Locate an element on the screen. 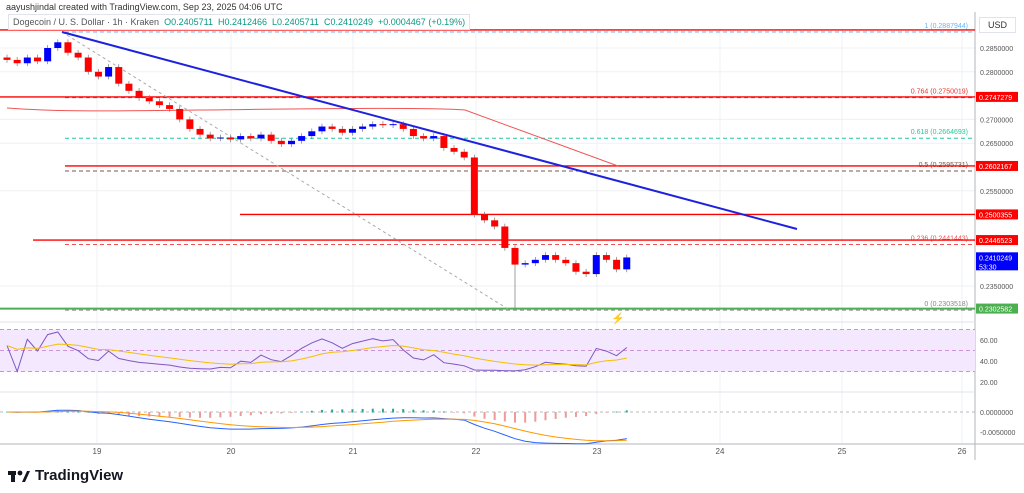 This screenshot has height=493, width=1024. fib-level-label: 0 (0.2303518) is located at coordinates (946, 304).